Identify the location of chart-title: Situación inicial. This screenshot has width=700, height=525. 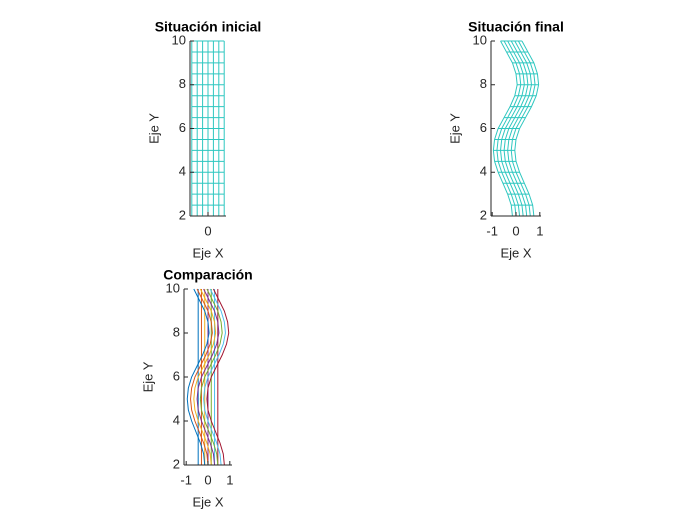
(208, 27).